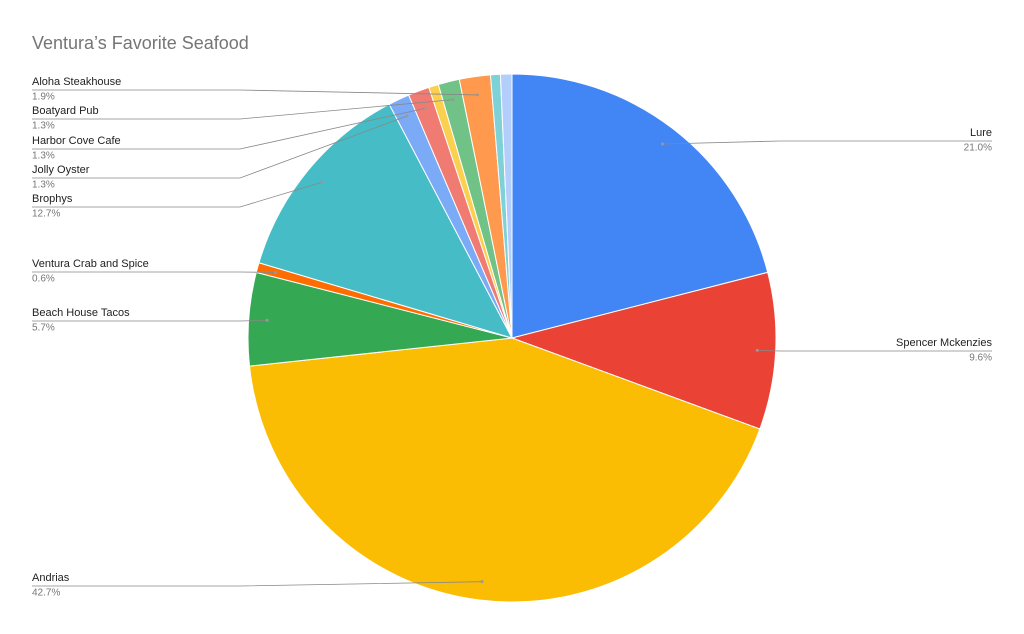  Describe the element at coordinates (61, 170) in the screenshot. I see `slice-label: Jolly Oyster` at that location.